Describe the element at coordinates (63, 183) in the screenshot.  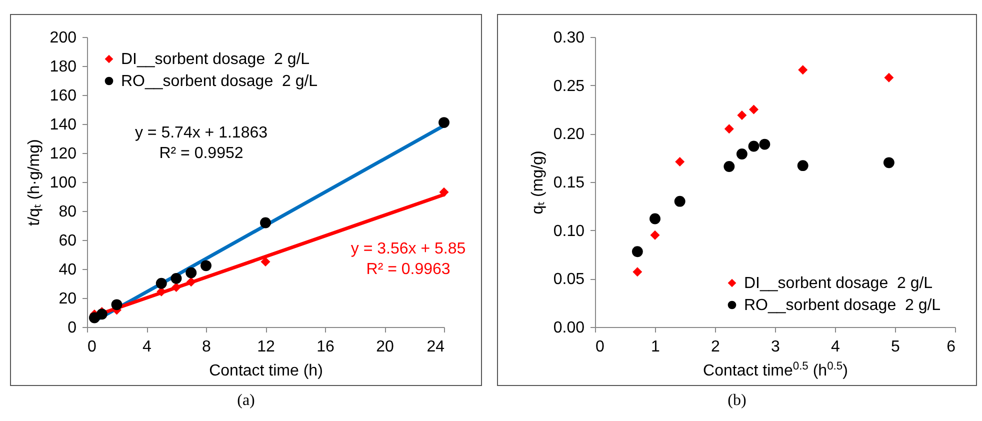
I see `y-tick-label: 100` at that location.